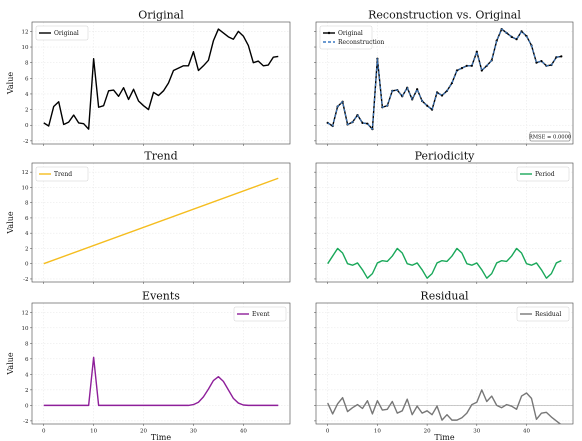  Describe the element at coordinates (548, 314) in the screenshot. I see `legend-label: Residual` at that location.